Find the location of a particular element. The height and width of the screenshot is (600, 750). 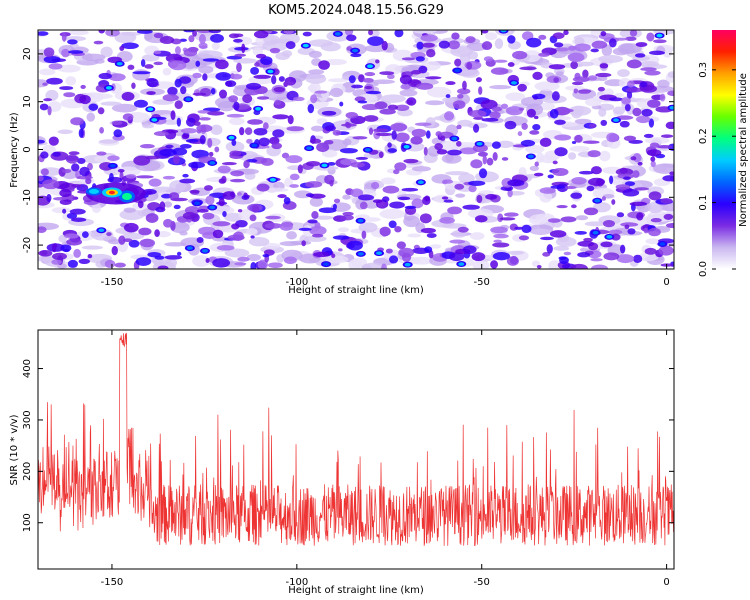

snr-y-axis-label: SNR (10 * v/v) is located at coordinates (14, 449).